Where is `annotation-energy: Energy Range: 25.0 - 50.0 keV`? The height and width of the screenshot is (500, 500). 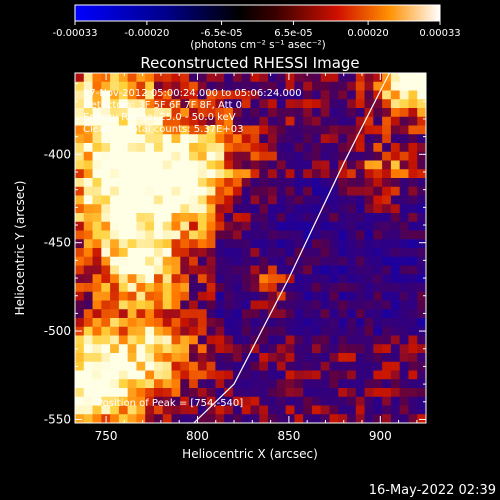
annotation-energy: Energy Range: 25.0 - 50.0 keV is located at coordinates (159, 117).